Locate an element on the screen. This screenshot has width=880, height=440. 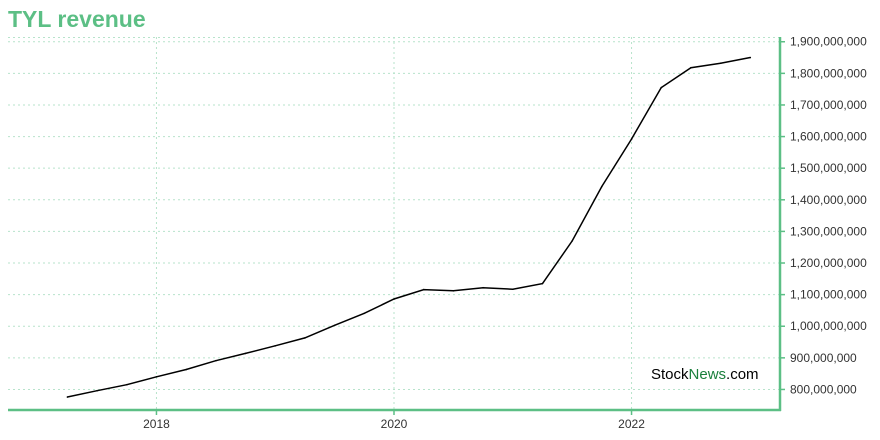
y-tick-label: 1,600,000,000 is located at coordinates (828, 137).